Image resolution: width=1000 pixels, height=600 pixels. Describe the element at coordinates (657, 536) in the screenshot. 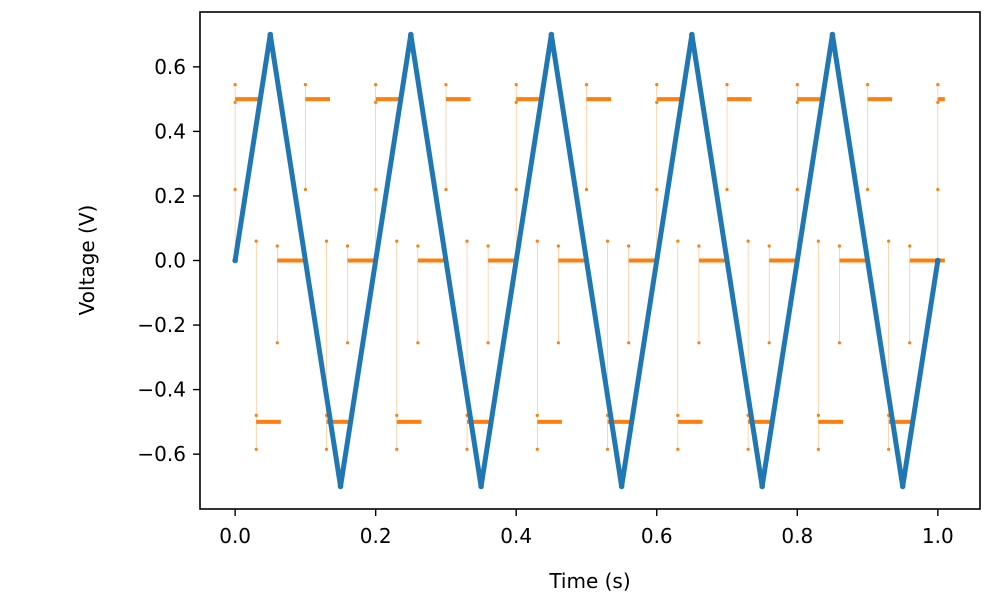

I see `x-tick-label: 0.6` at that location.